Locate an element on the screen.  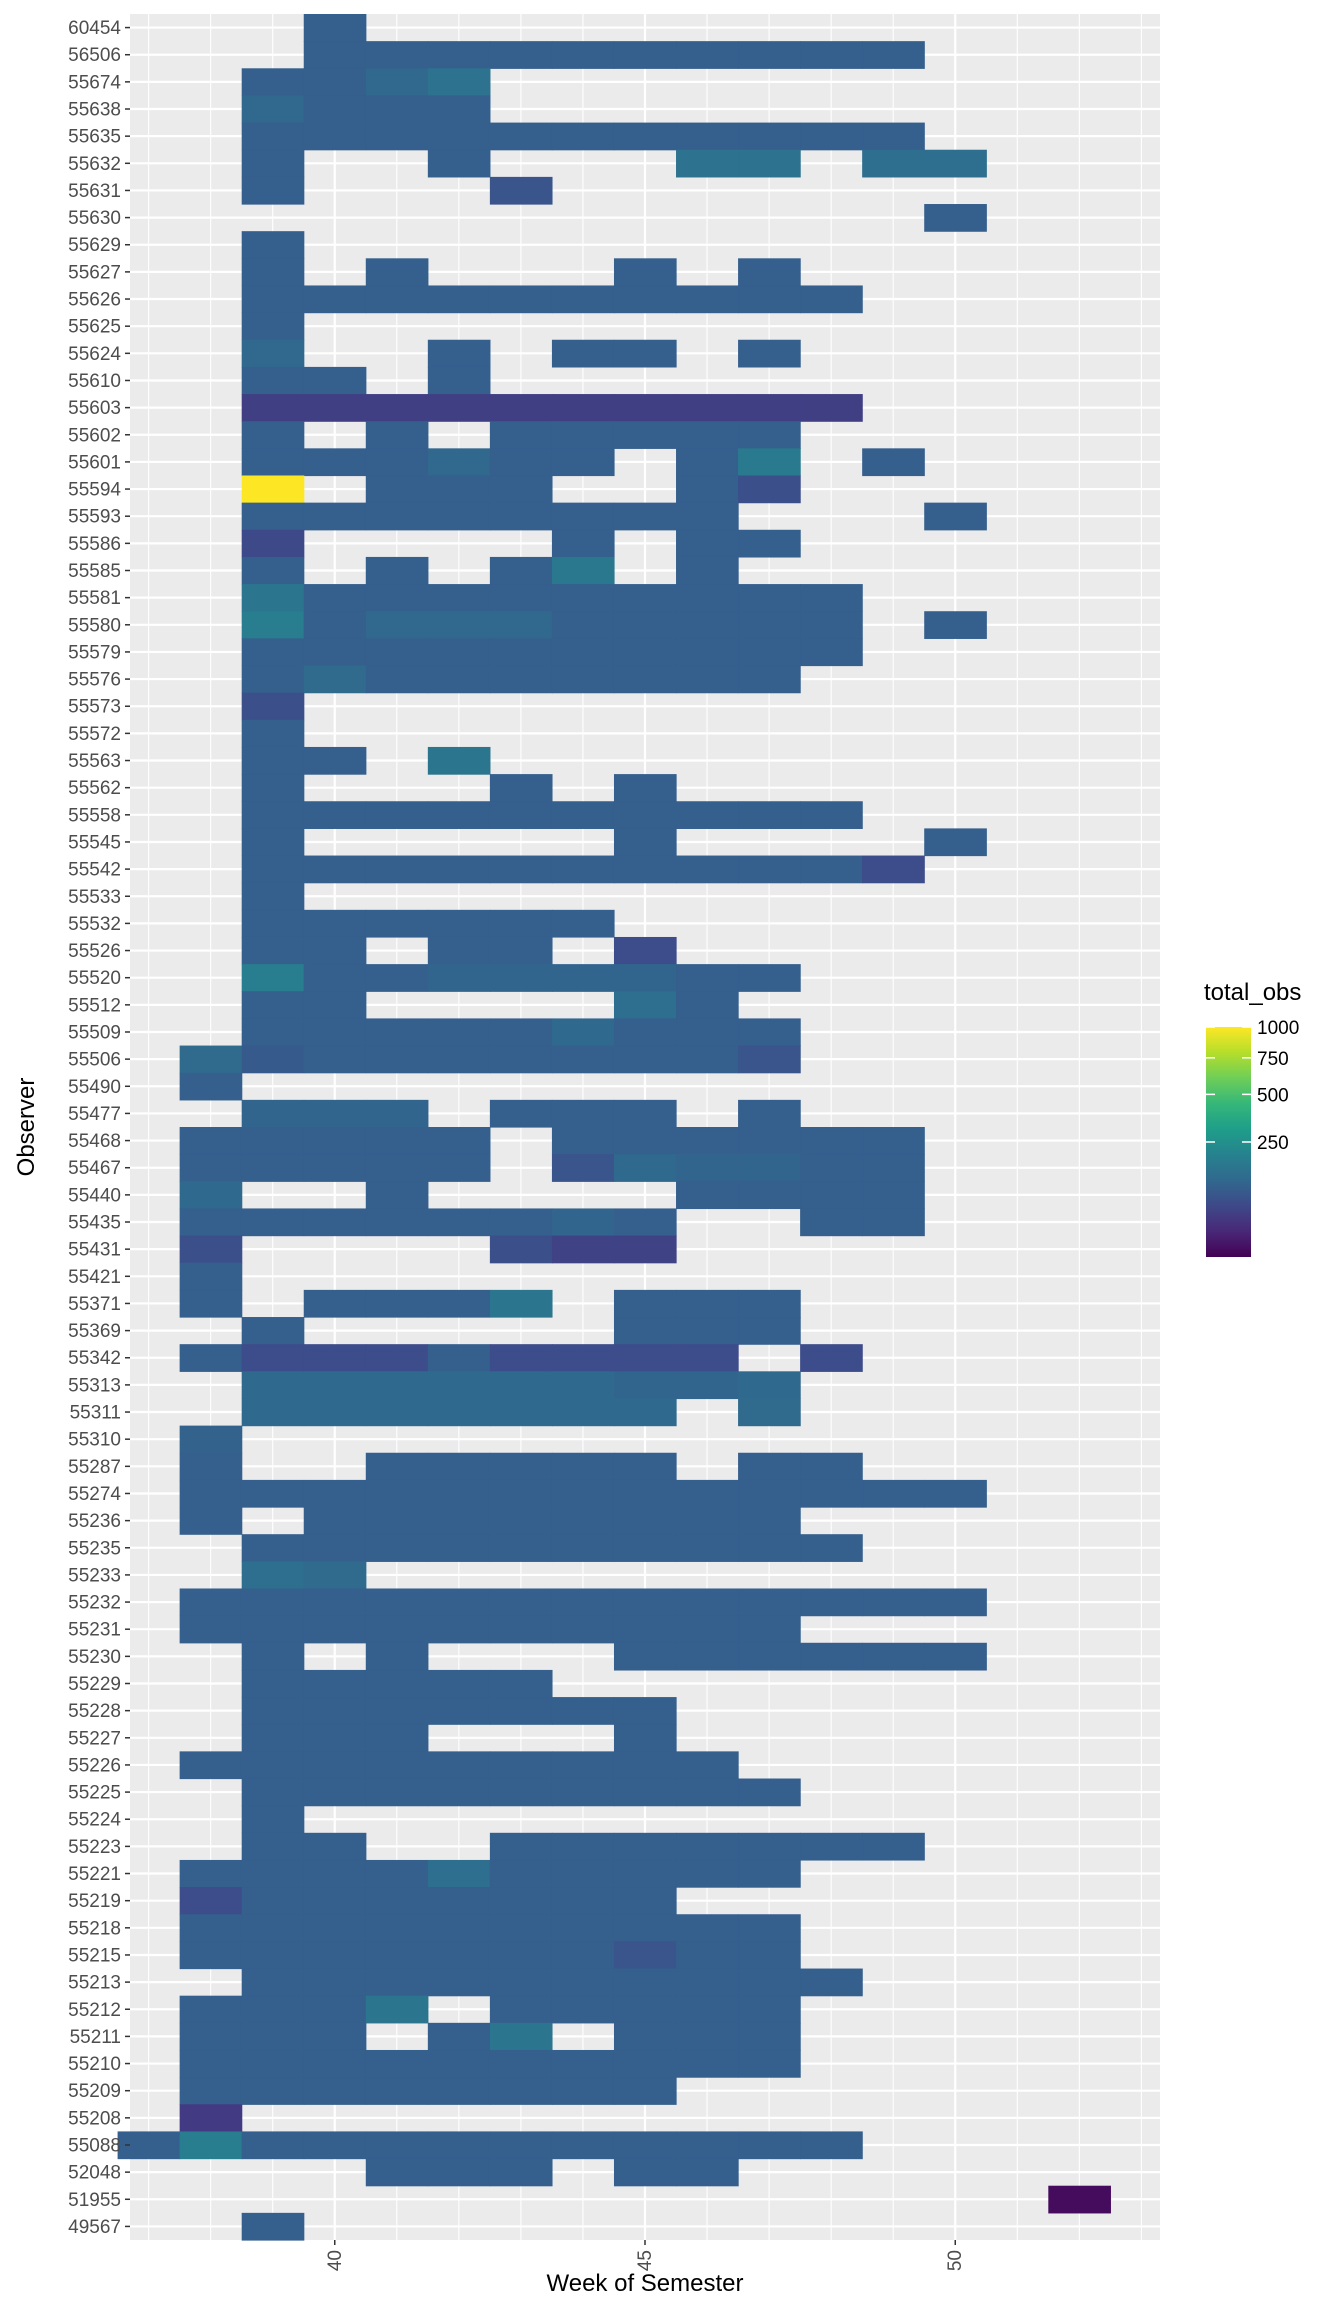
y-tick-label: 55573 is located at coordinates (94, 707).